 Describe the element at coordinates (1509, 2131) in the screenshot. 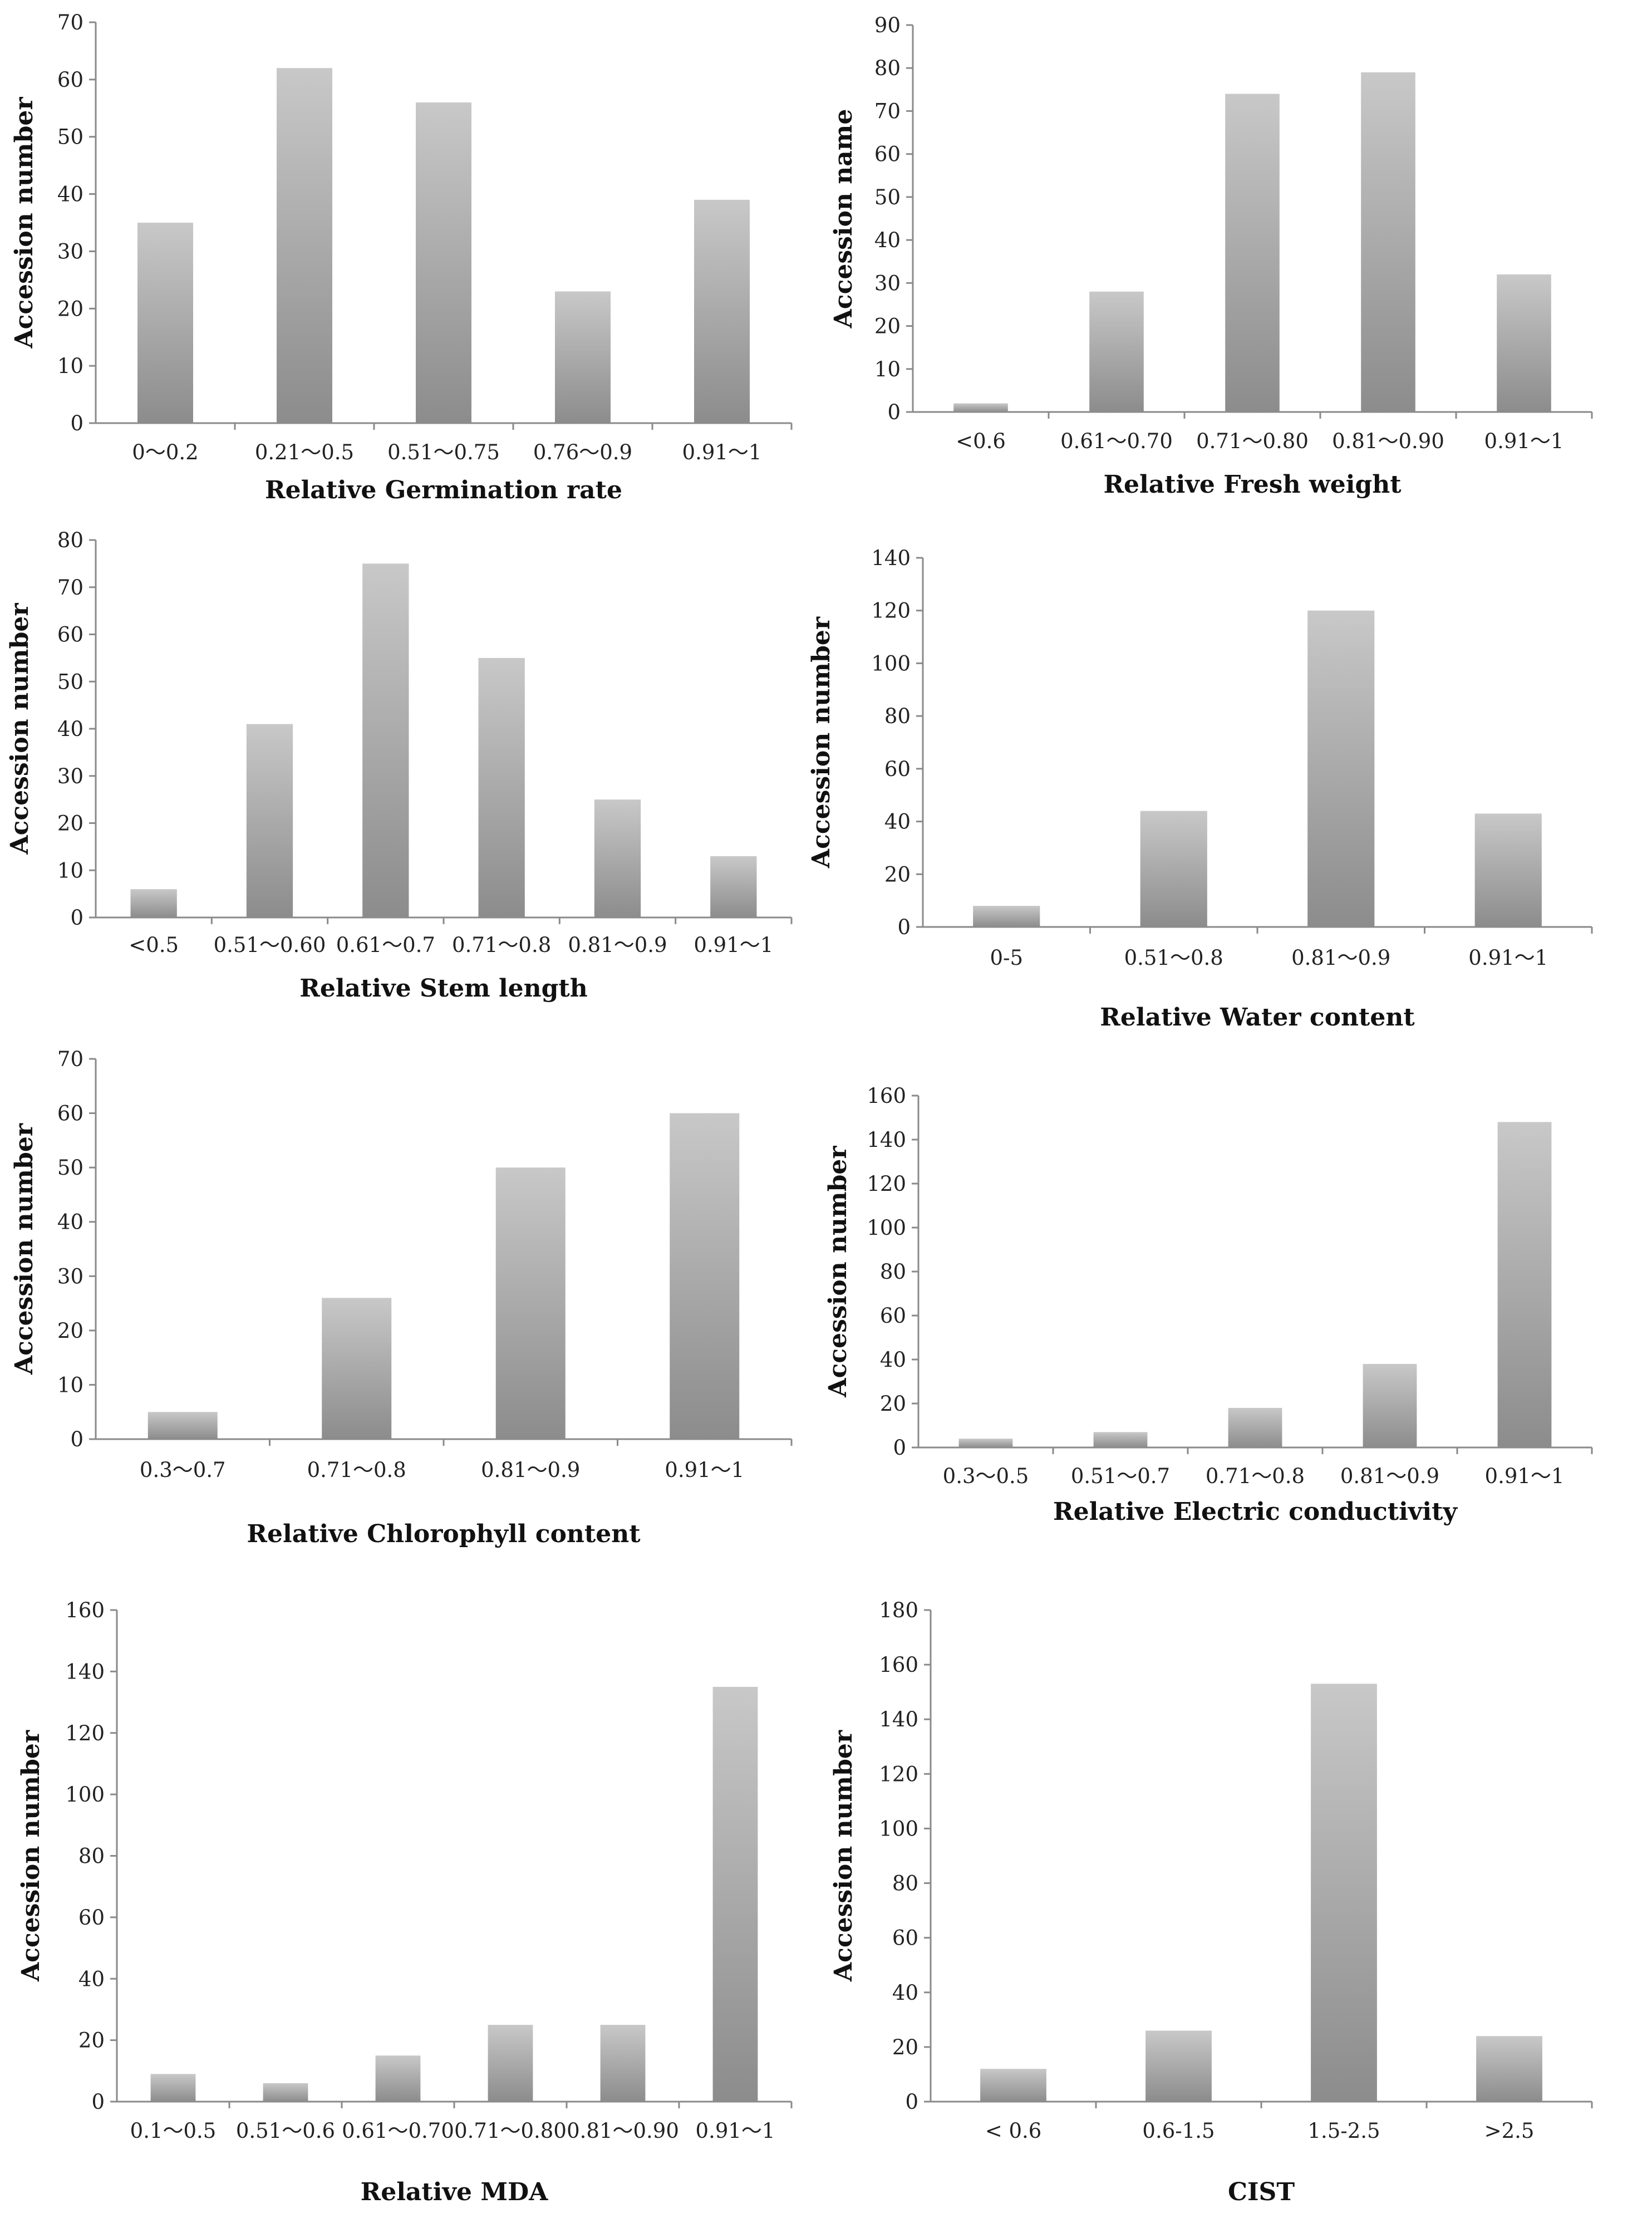

I see `x-tick-label: >2.5` at that location.